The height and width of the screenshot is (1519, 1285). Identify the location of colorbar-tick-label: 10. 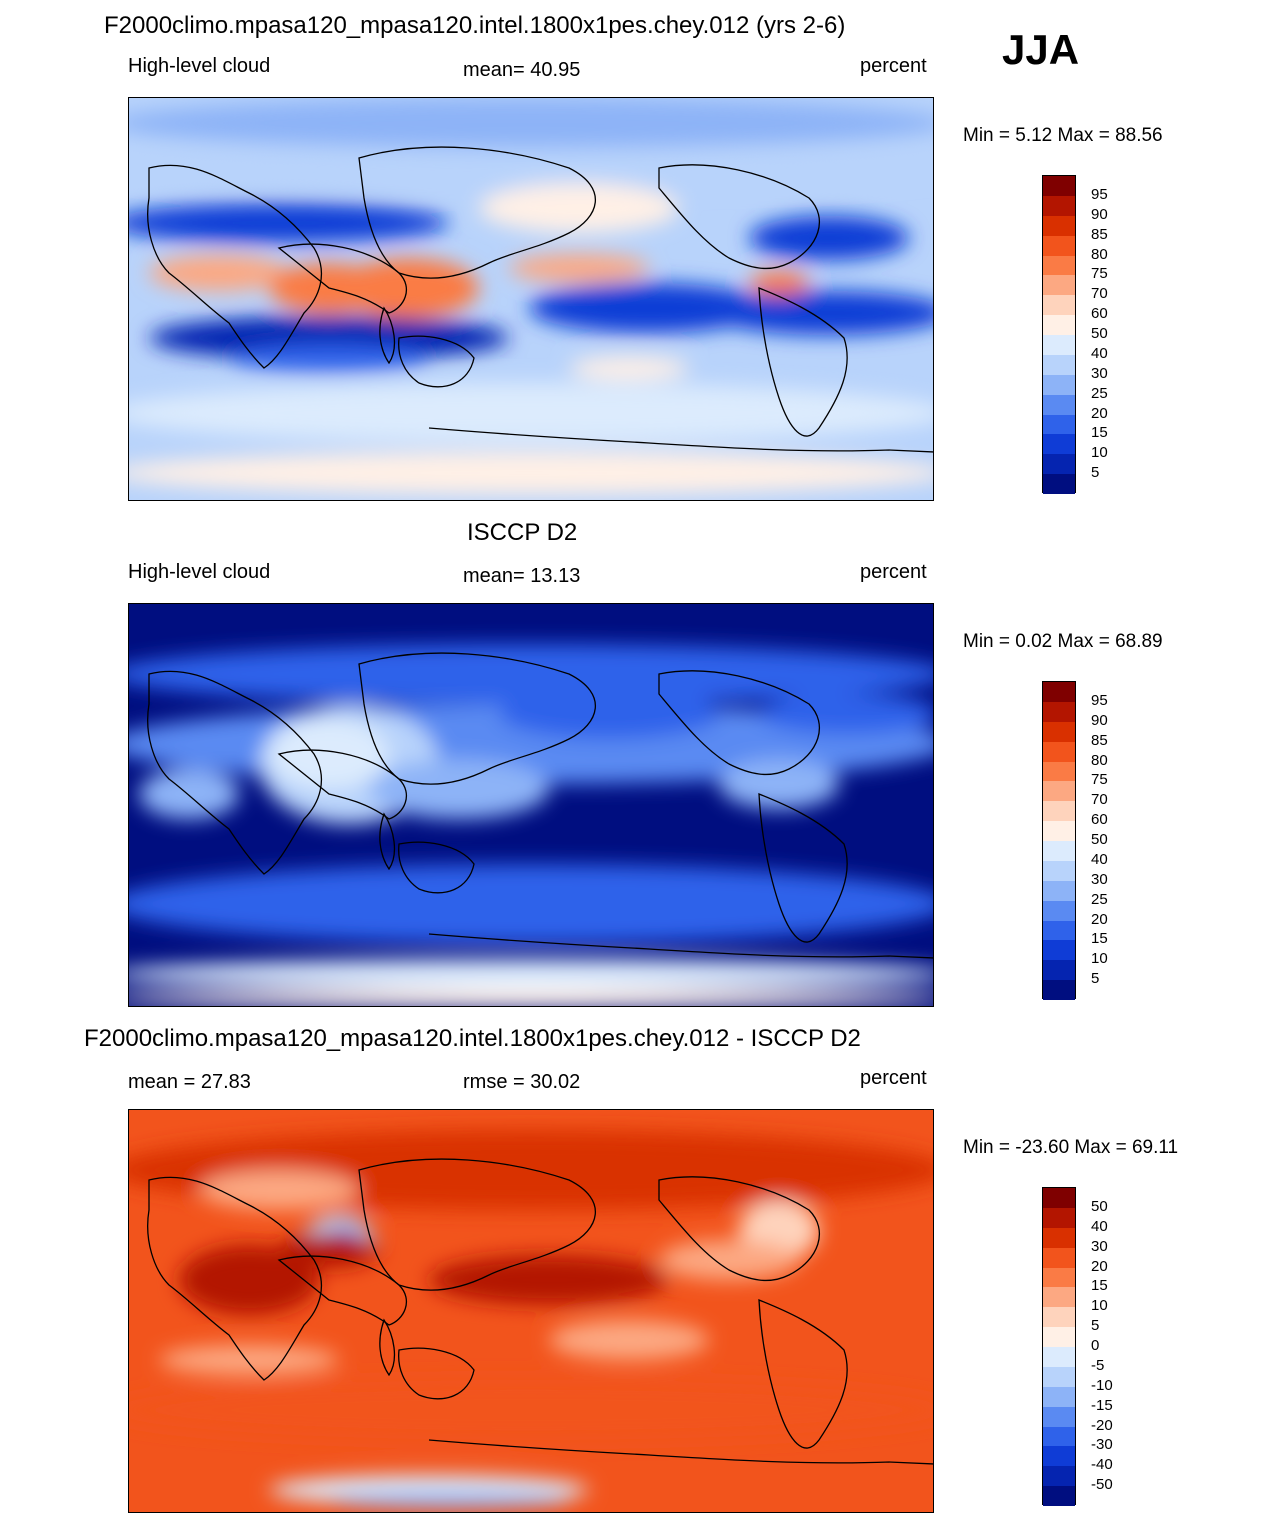
(1099, 453).